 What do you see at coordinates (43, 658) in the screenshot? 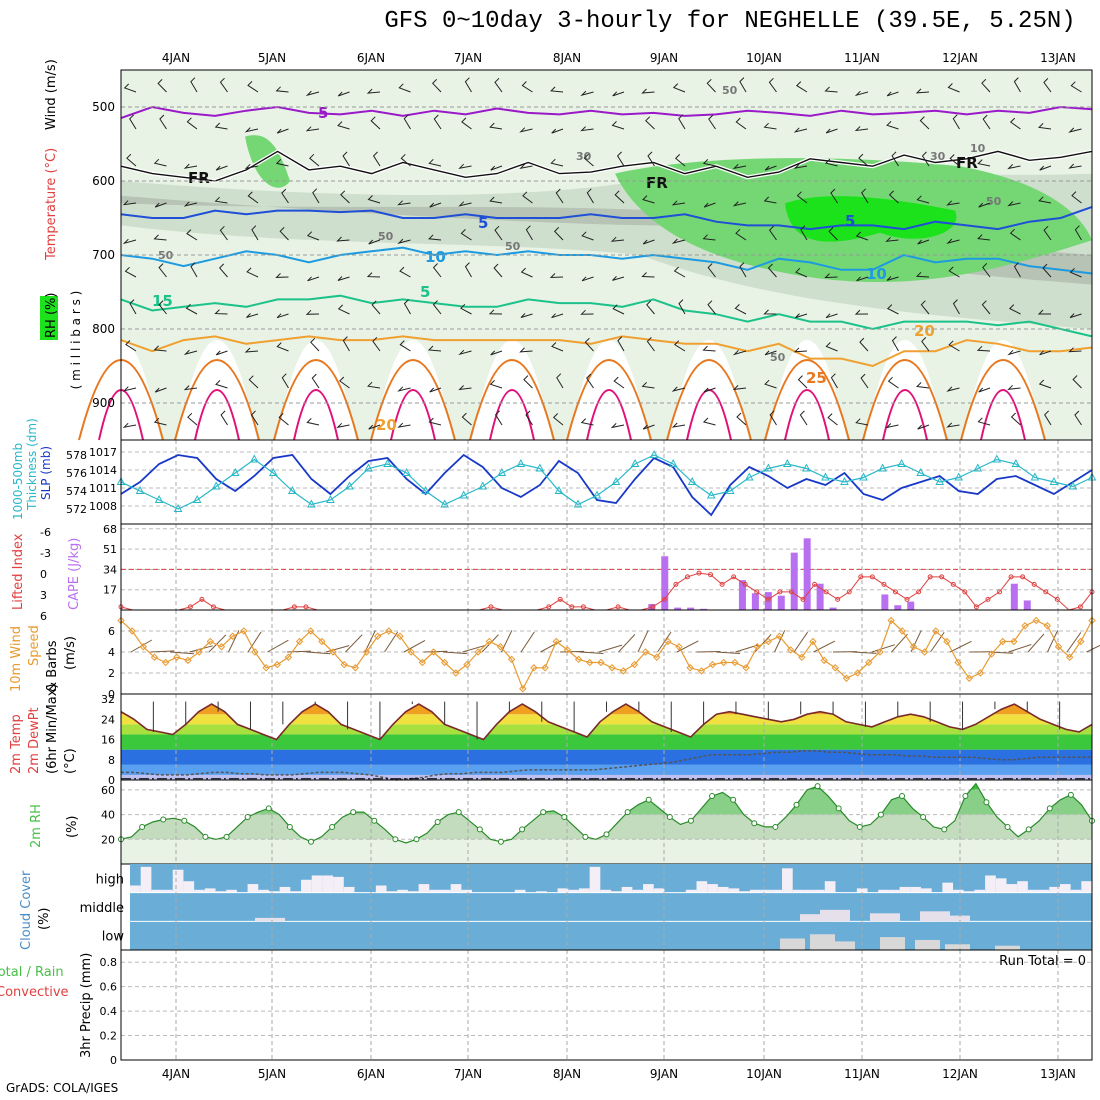
I see `wind-ylabel: 10m Wind Speed & Barbs (m/s)` at bounding box center [43, 658].